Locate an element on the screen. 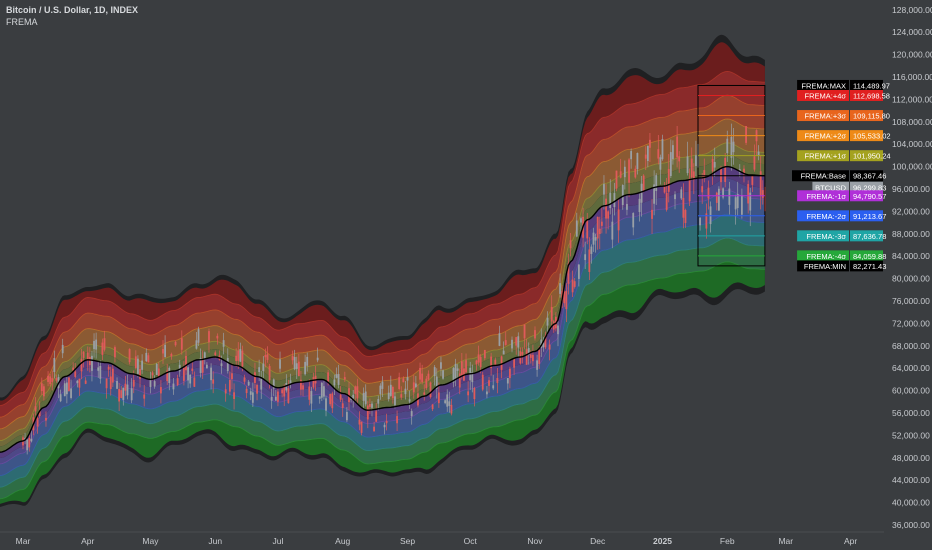 The image size is (932, 550). y-tick-label: 56,000.00 is located at coordinates (911, 413).